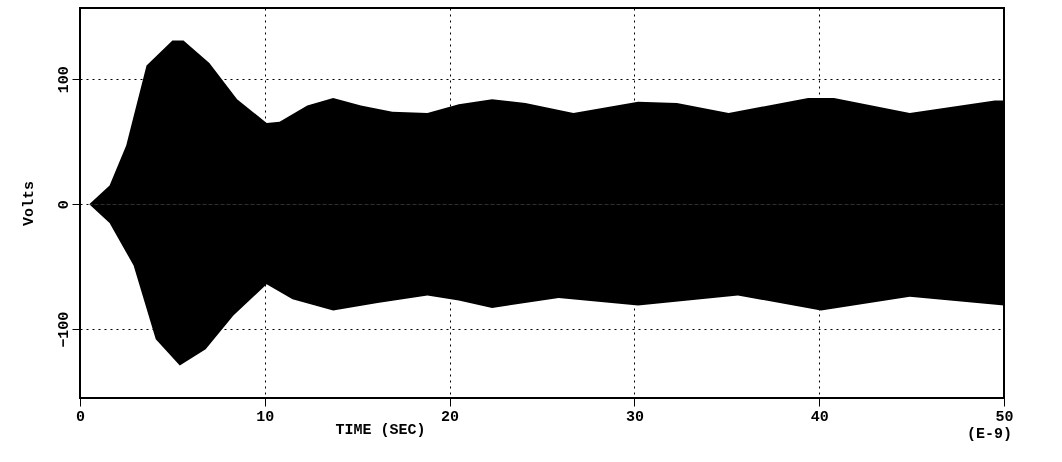 The image size is (1062, 462). I want to click on x-tick-label: 20, so click(450, 417).